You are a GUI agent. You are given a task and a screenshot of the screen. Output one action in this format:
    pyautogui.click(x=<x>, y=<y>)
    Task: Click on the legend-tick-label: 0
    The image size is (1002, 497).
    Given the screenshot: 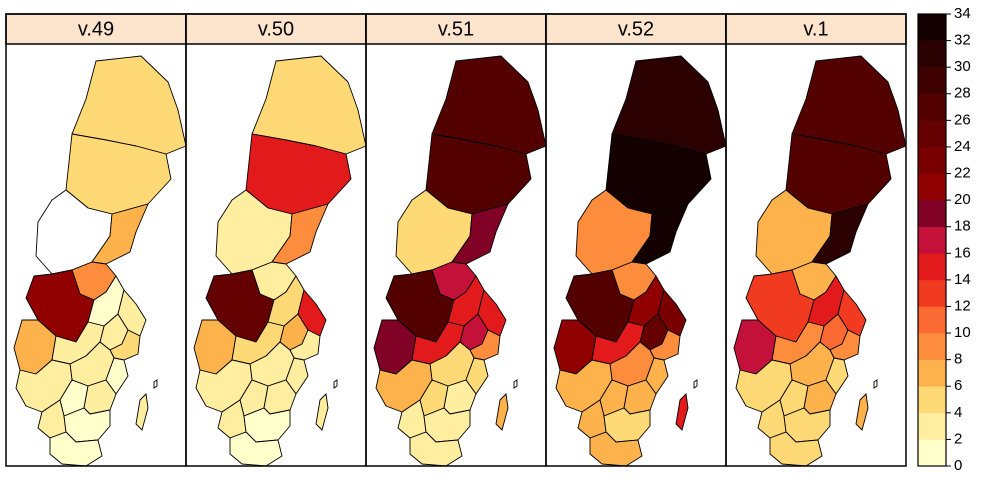 What is the action you would take?
    pyautogui.click(x=958, y=465)
    